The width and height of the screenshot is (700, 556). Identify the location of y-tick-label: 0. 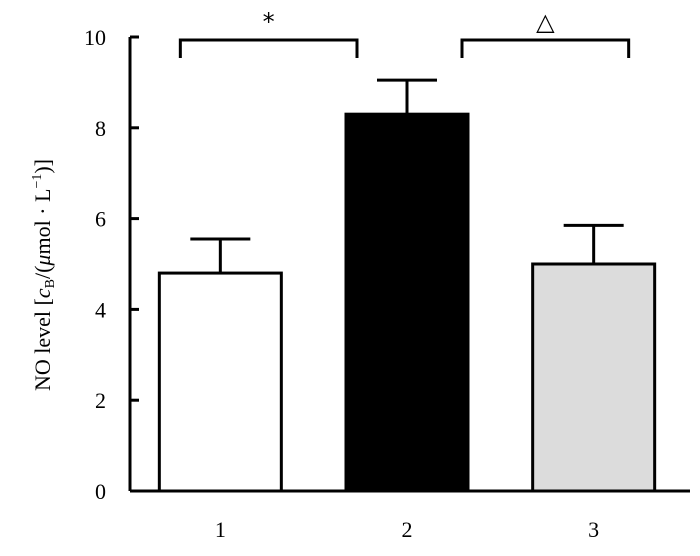
(100, 491).